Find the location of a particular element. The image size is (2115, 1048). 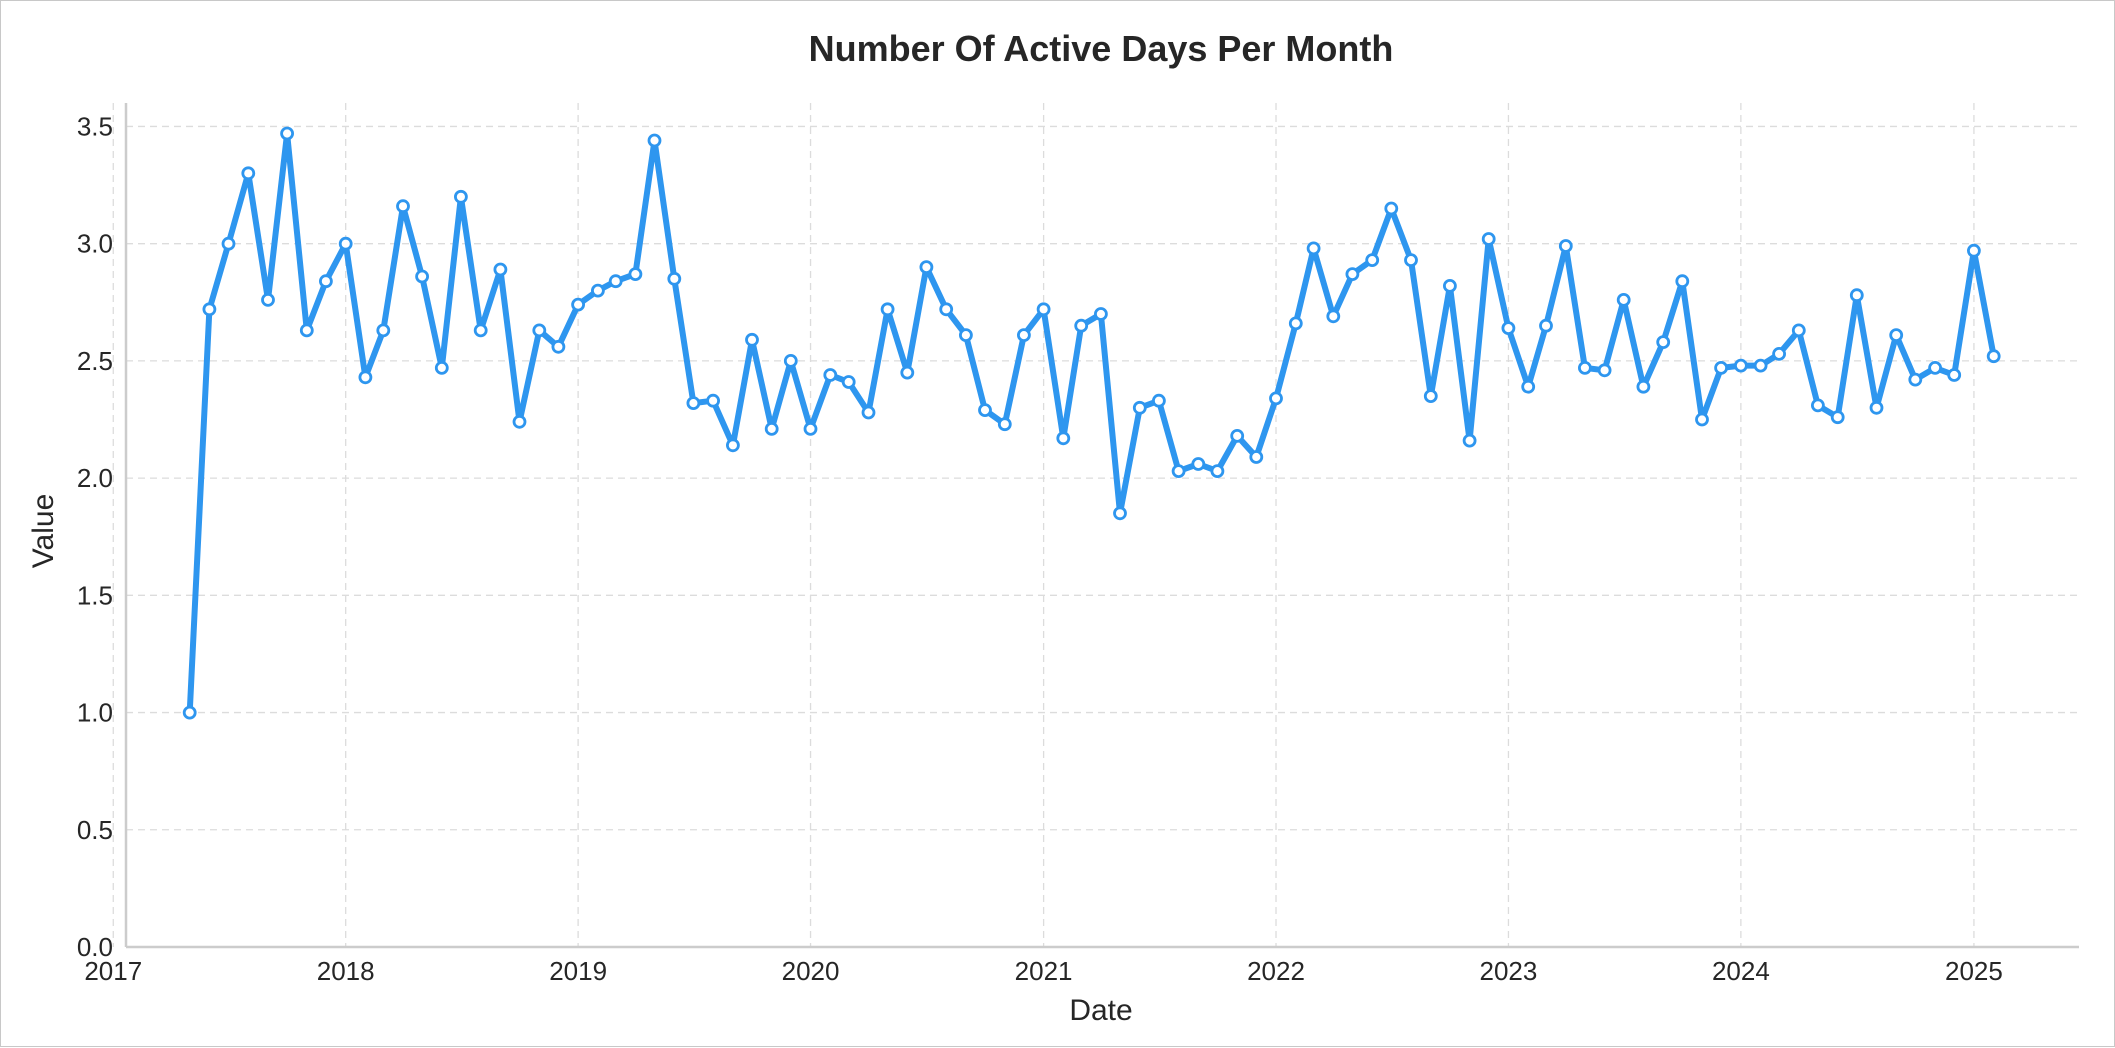

x-tick-label: 2023 is located at coordinates (1509, 971).